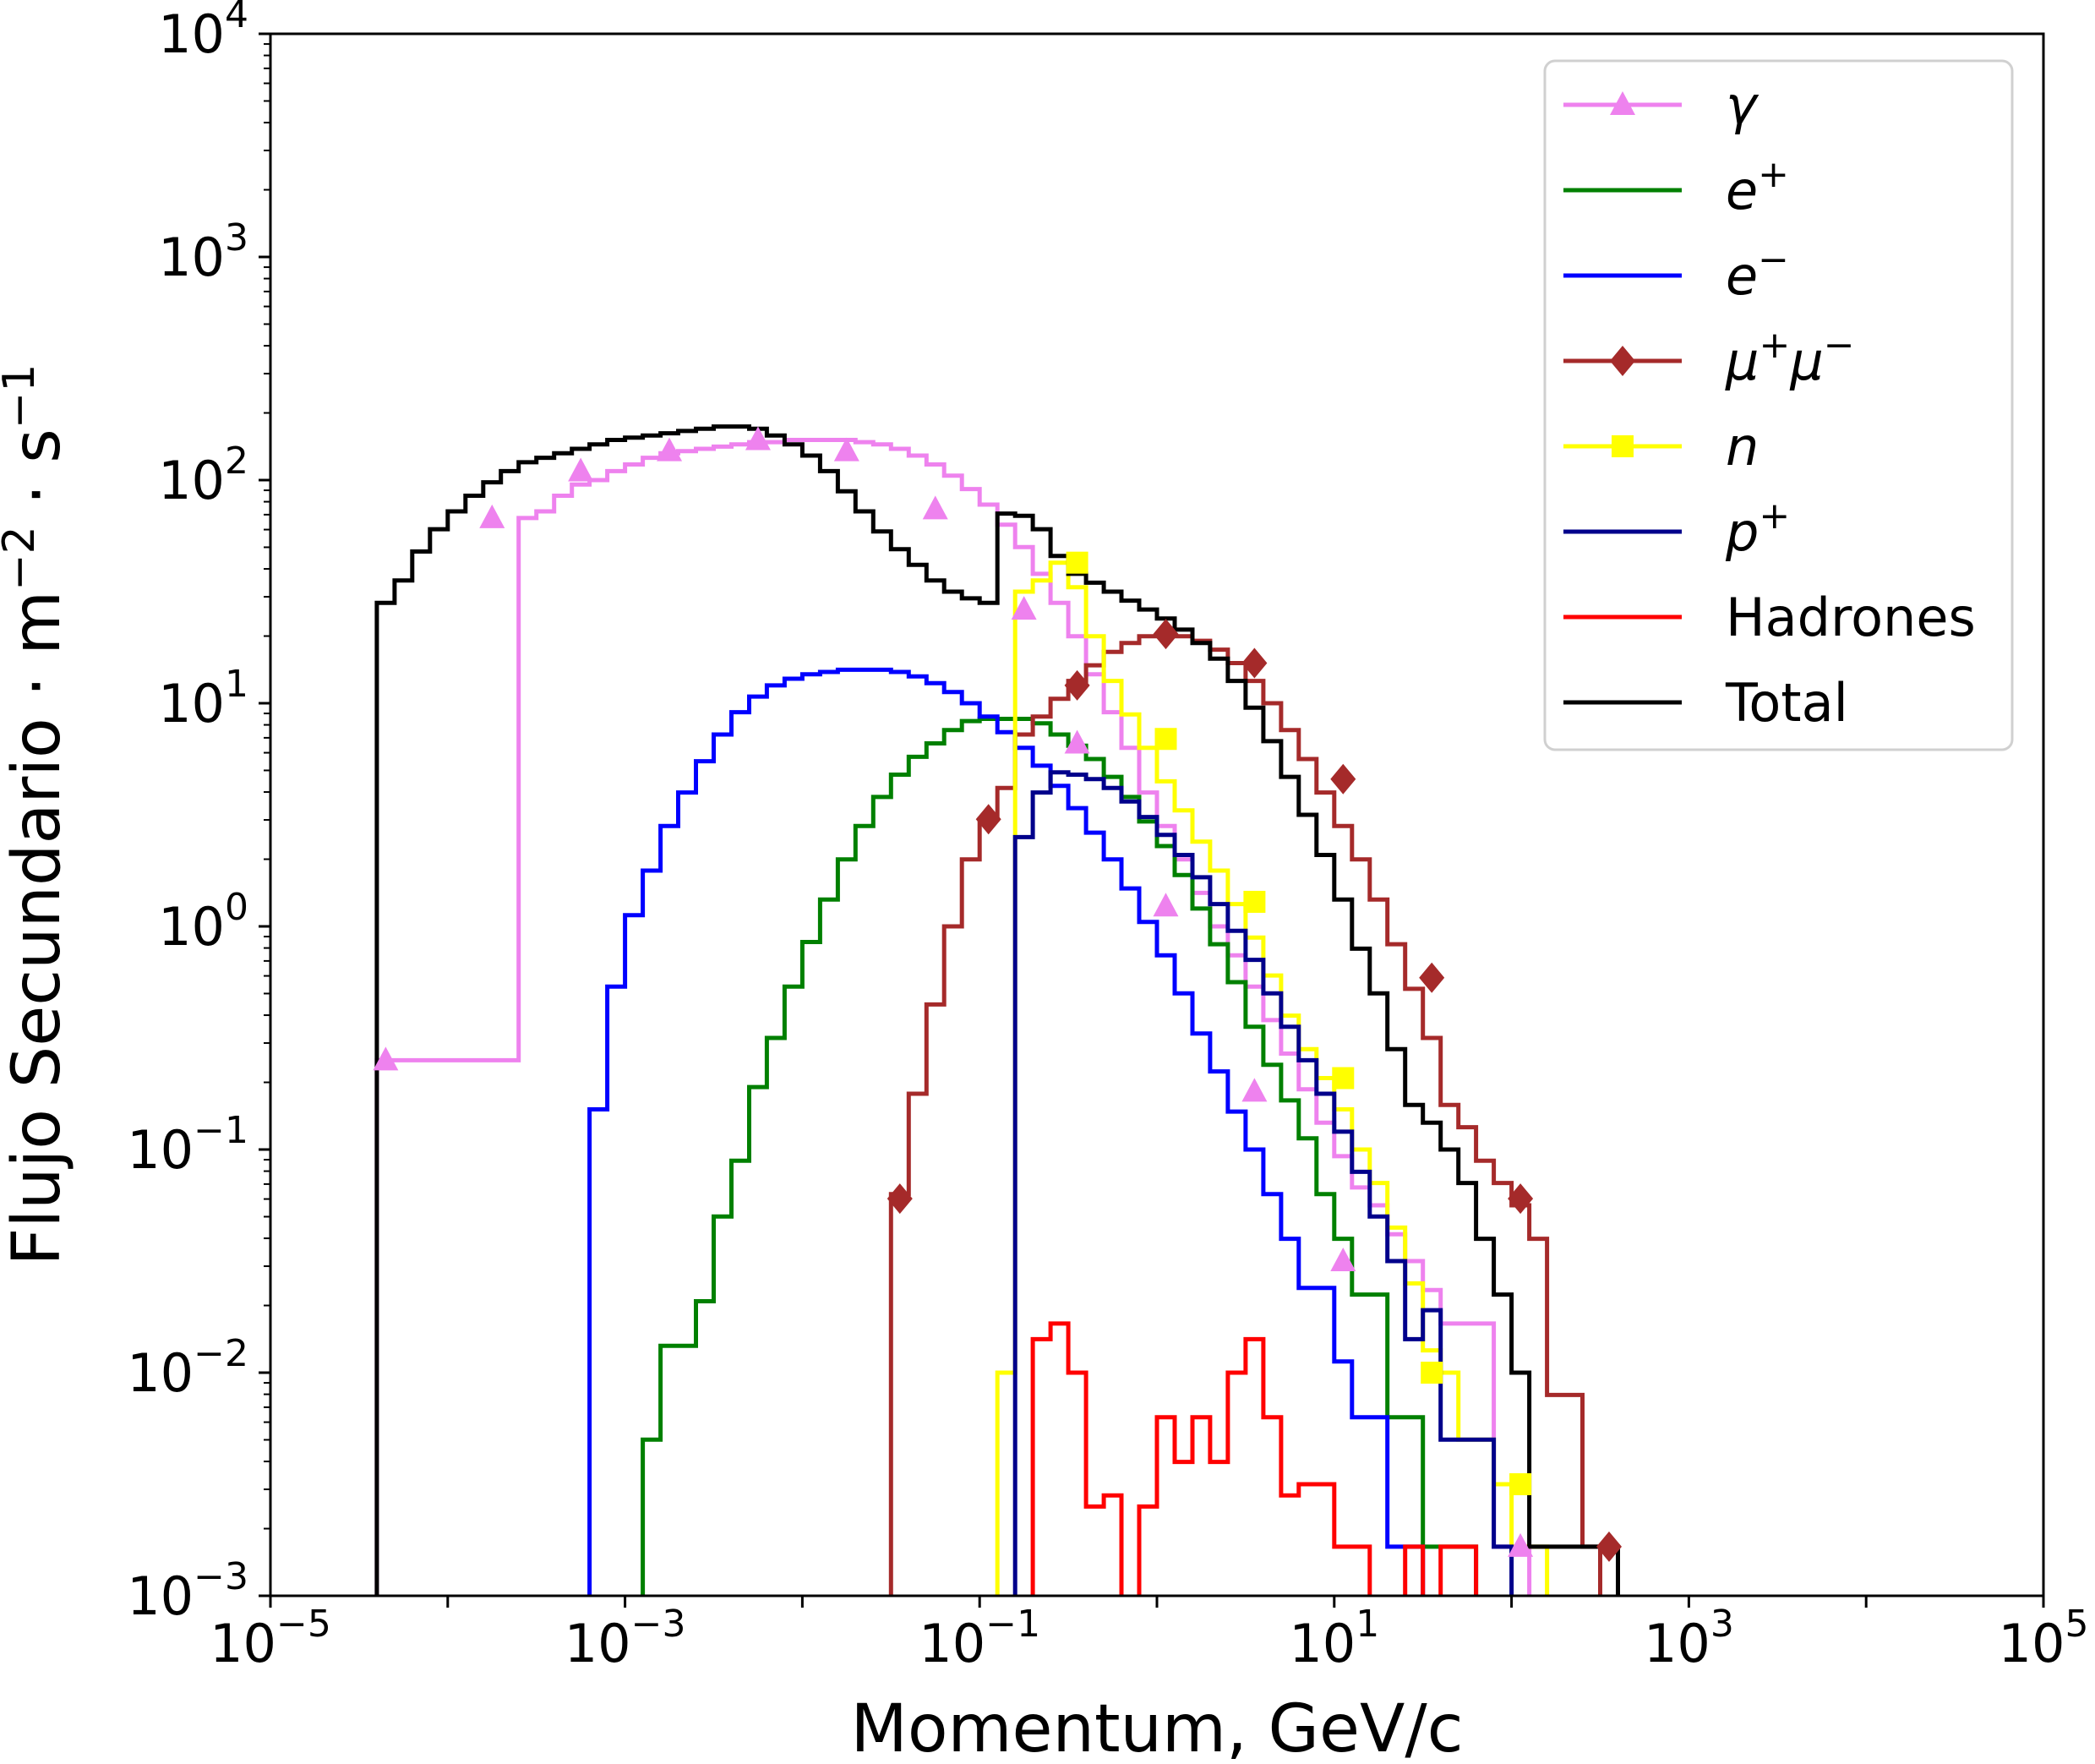  Describe the element at coordinates (1722, 1625) in the screenshot. I see `x-tick-exp: 3` at that location.